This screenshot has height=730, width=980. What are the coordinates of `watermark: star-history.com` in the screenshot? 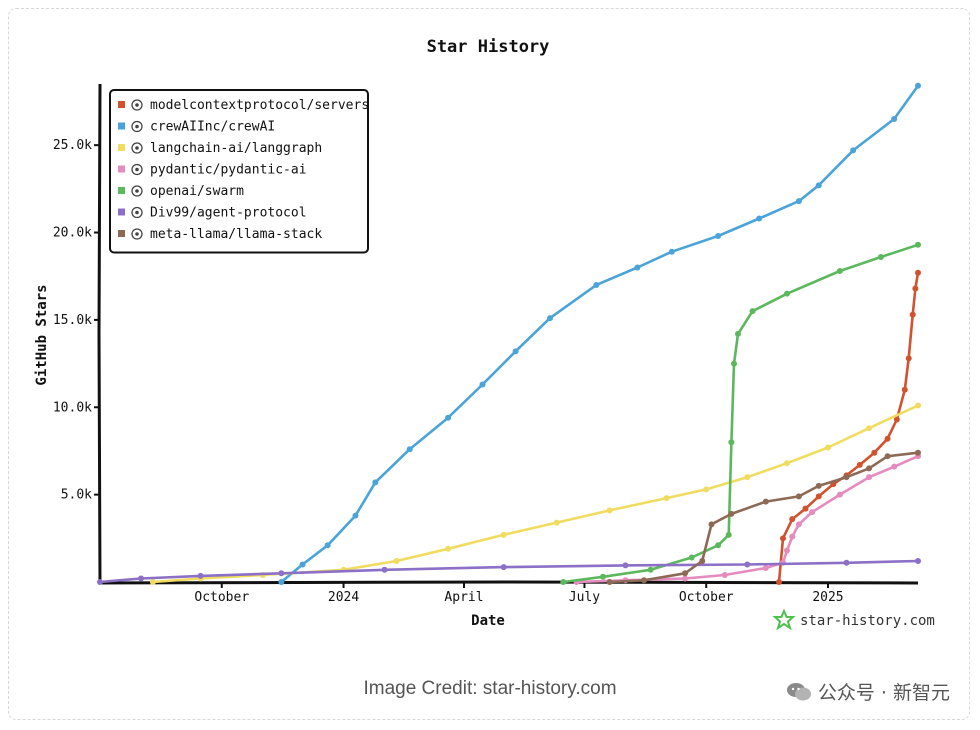 It's located at (853, 619).